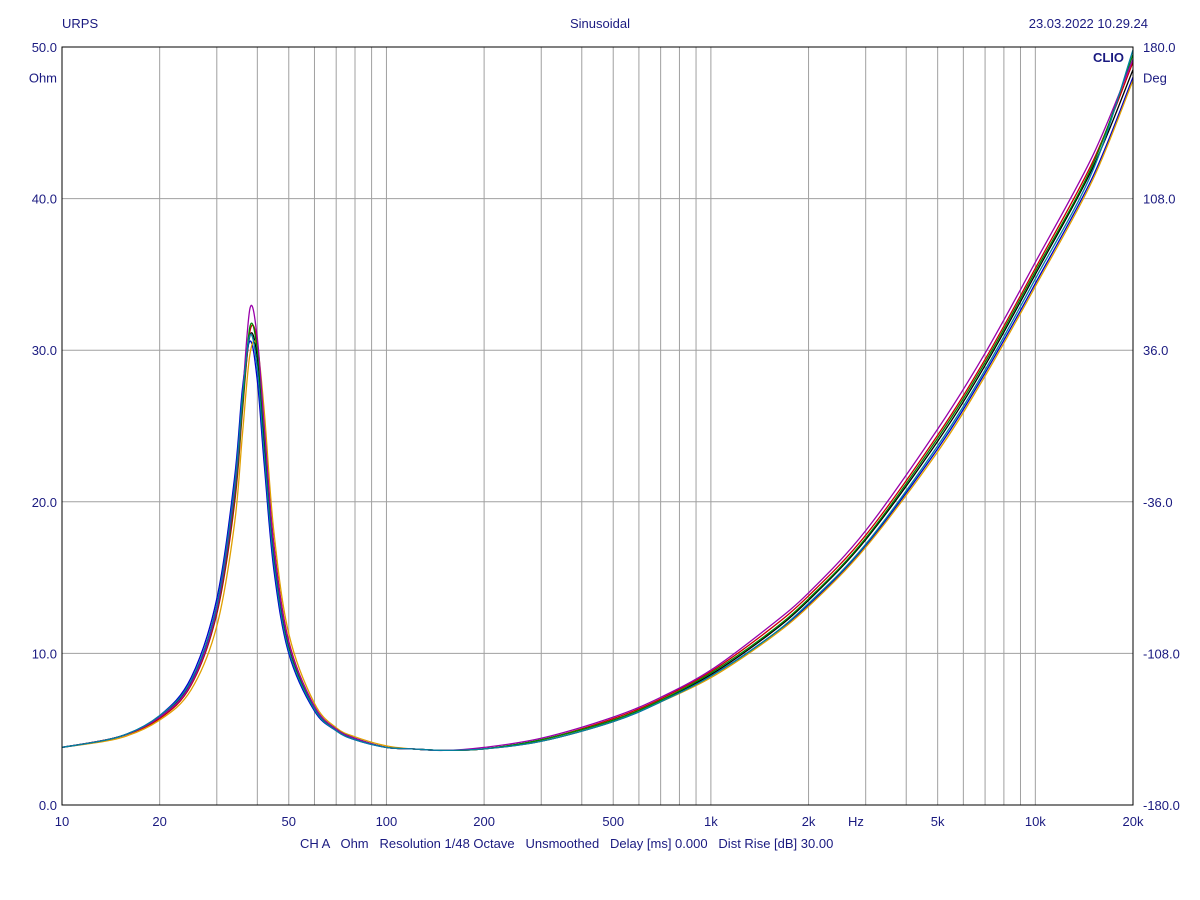 The width and height of the screenshot is (1200, 900). I want to click on x-tick-label: 1k, so click(711, 821).